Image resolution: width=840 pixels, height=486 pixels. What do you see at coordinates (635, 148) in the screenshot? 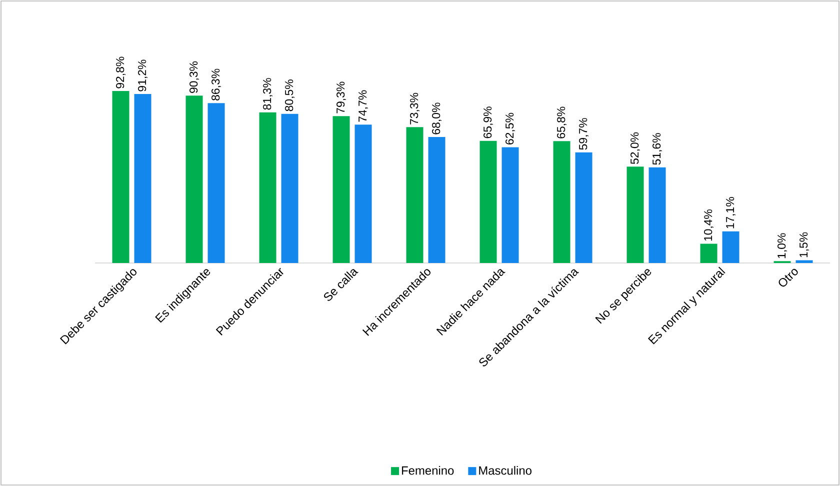
I see `data-label: 52,0%` at bounding box center [635, 148].